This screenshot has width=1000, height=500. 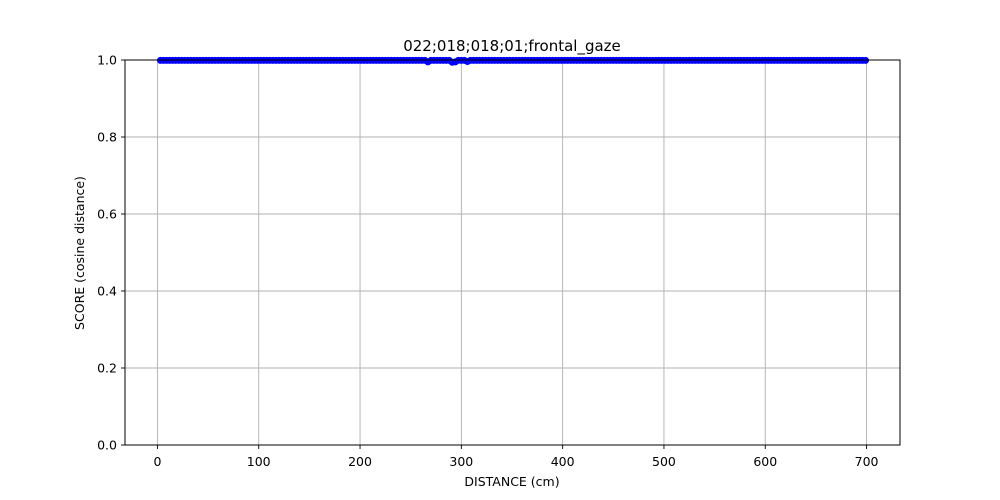 I want to click on x-tick-label: 400, so click(x=563, y=461).